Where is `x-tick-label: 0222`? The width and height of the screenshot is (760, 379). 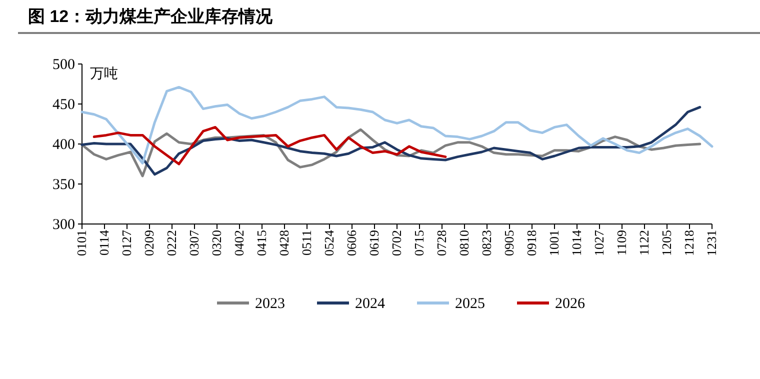
x-tick-label: 0222 is located at coordinates (171, 243).